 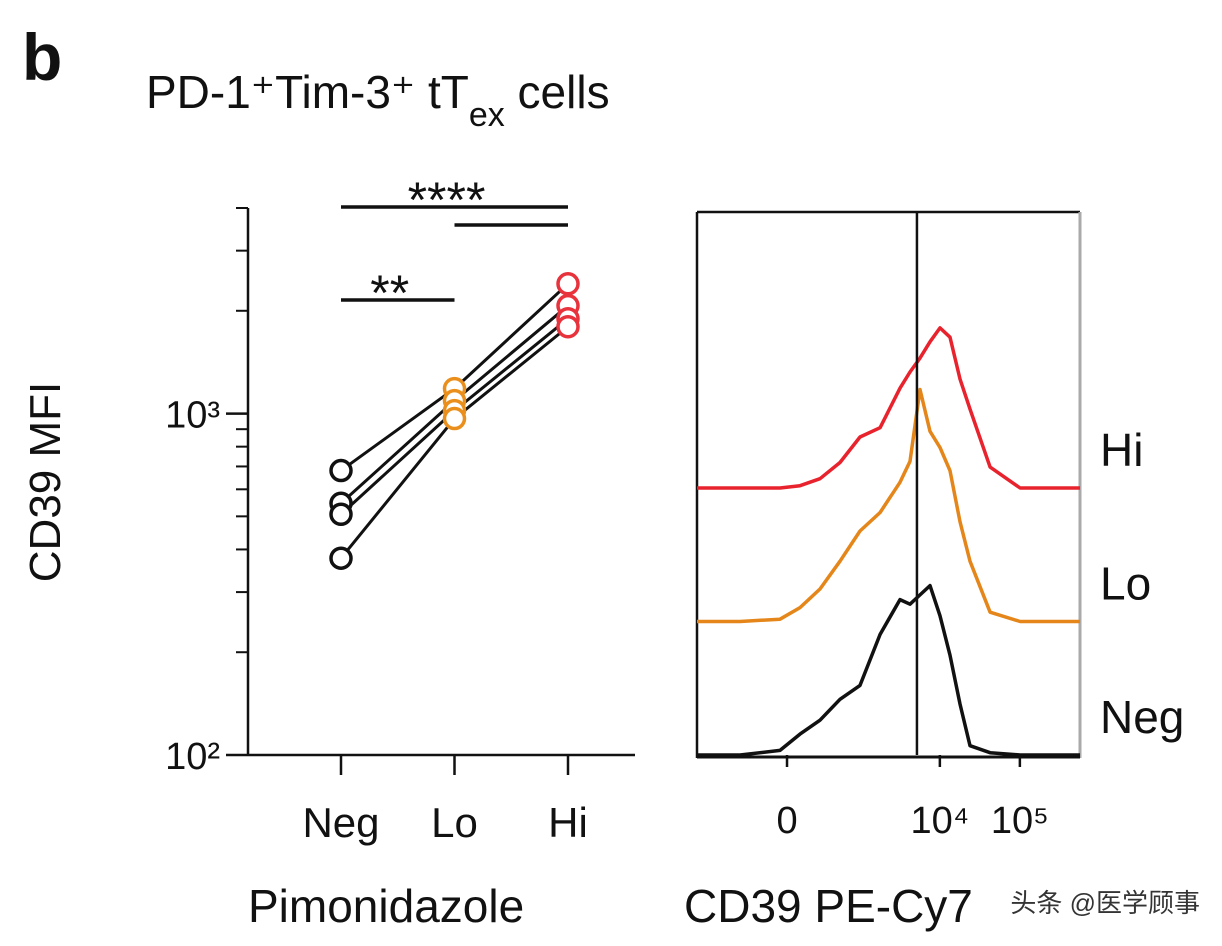 What do you see at coordinates (192, 757) in the screenshot?
I see `y-tick-label: 10²` at bounding box center [192, 757].